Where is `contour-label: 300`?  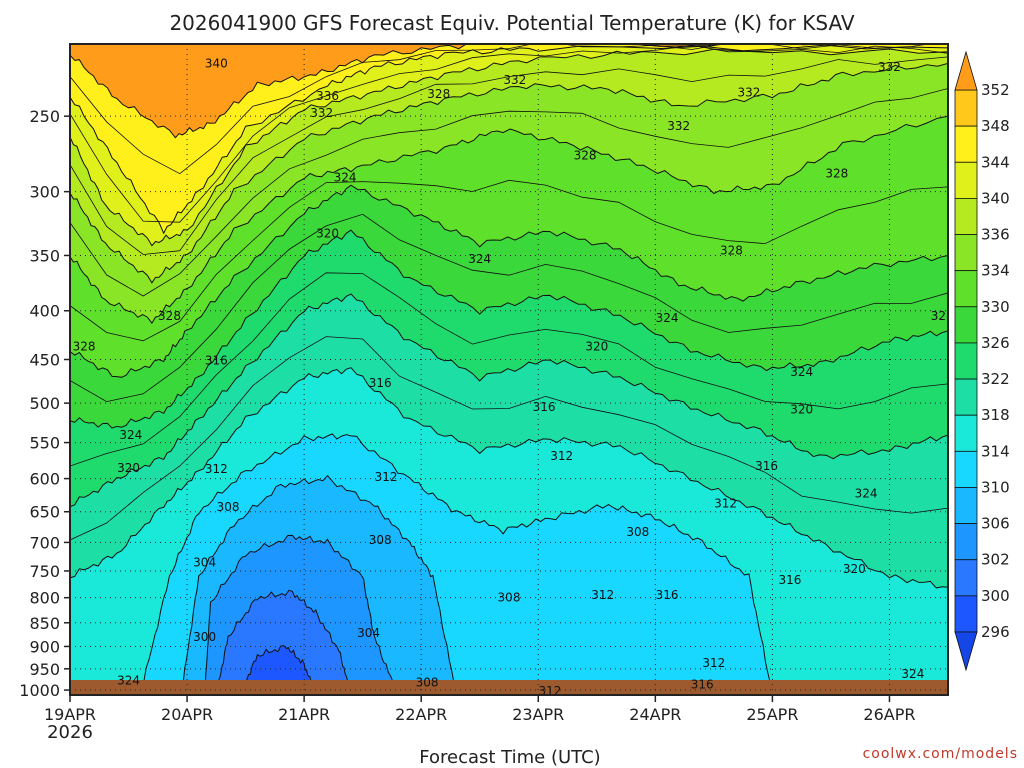 contour-label: 300 is located at coordinates (204, 637).